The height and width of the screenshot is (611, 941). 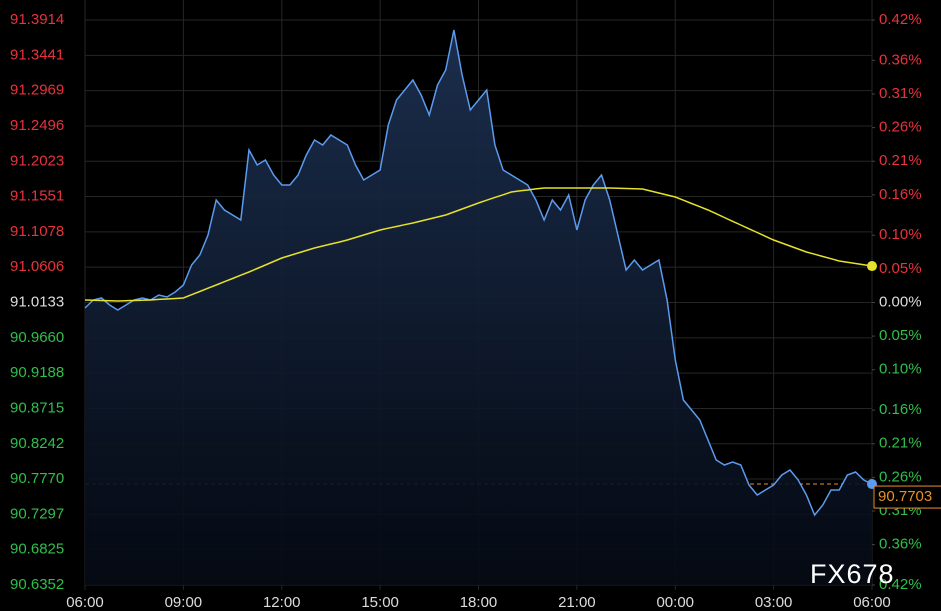 I want to click on y-tick-label: 90.9188, so click(x=37, y=372).